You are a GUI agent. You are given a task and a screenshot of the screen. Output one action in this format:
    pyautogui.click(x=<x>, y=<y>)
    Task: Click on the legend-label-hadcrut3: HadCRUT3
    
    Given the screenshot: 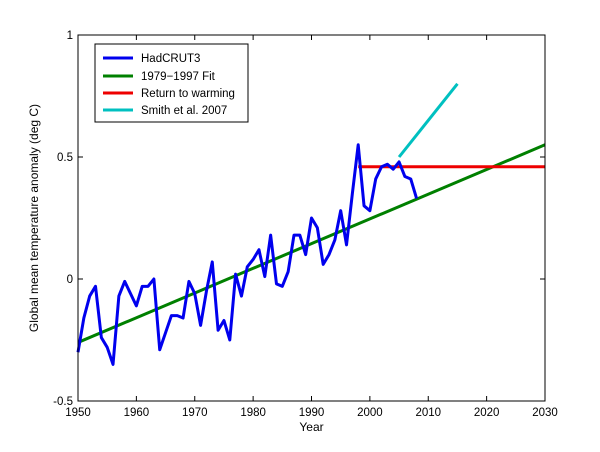 What is the action you would take?
    pyautogui.click(x=170, y=59)
    